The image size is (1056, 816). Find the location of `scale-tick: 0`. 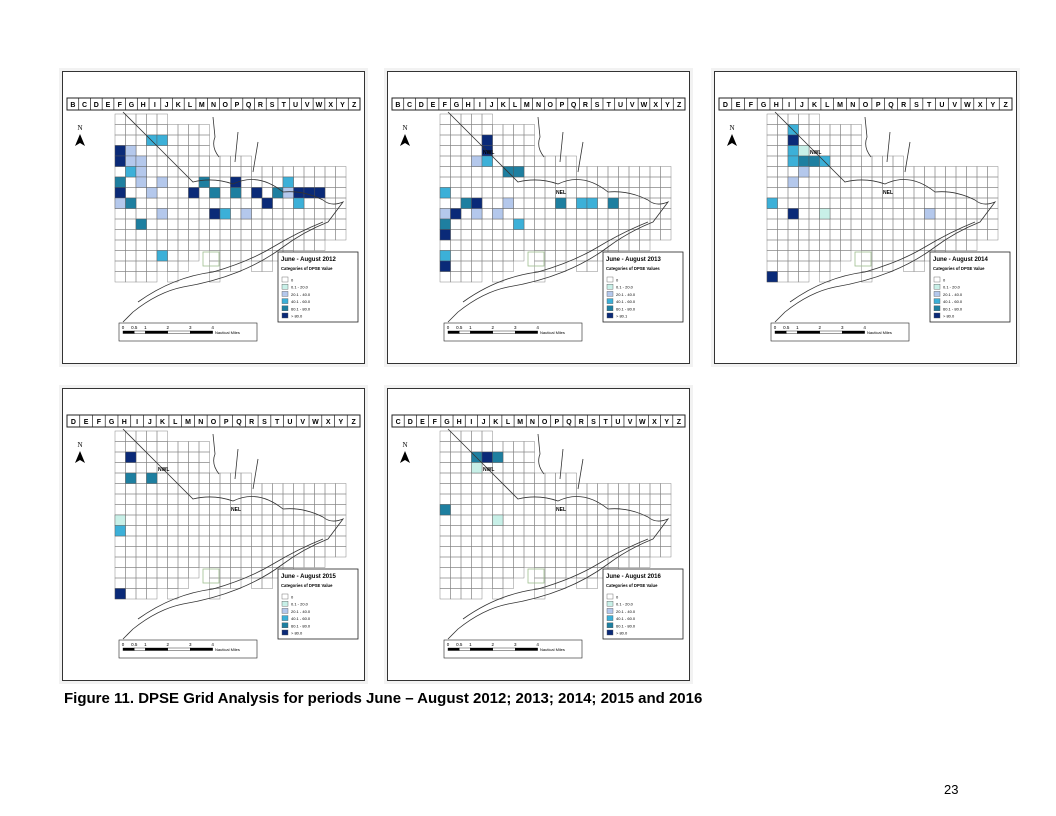

scale-tick: 0 is located at coordinates (123, 327).